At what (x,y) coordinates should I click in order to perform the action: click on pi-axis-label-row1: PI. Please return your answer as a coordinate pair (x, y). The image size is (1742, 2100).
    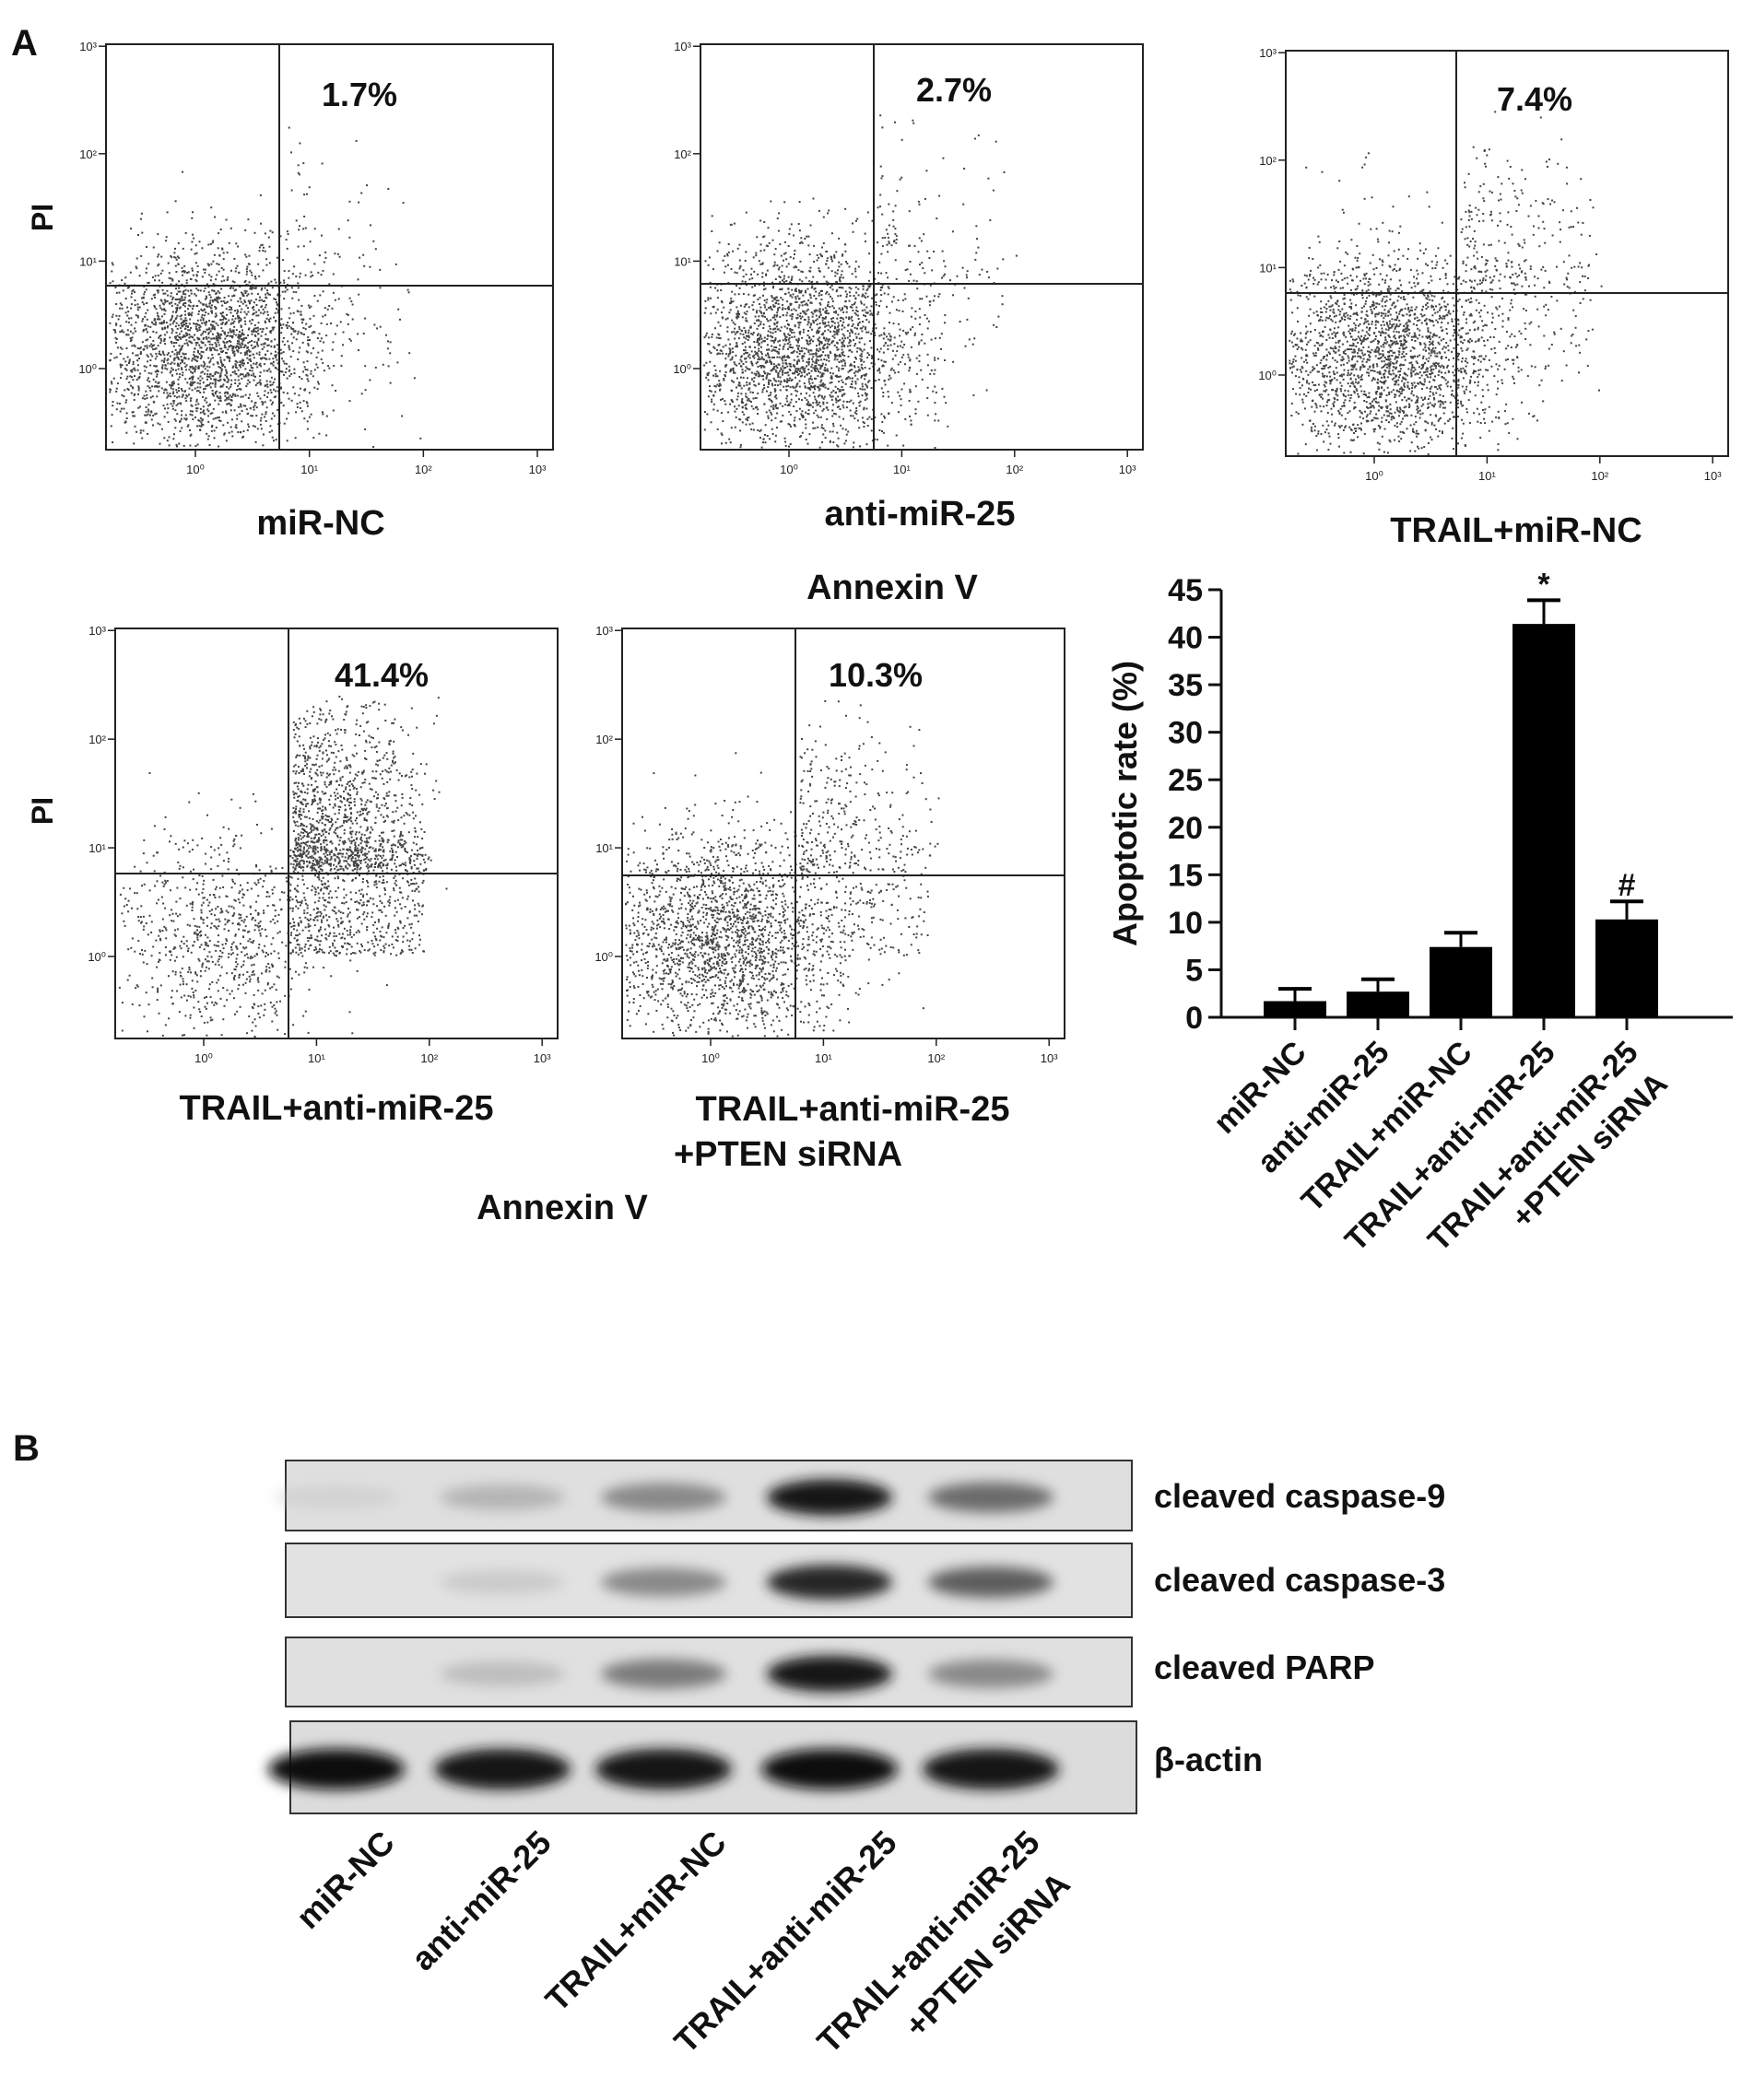
    Looking at the image, I should click on (42, 218).